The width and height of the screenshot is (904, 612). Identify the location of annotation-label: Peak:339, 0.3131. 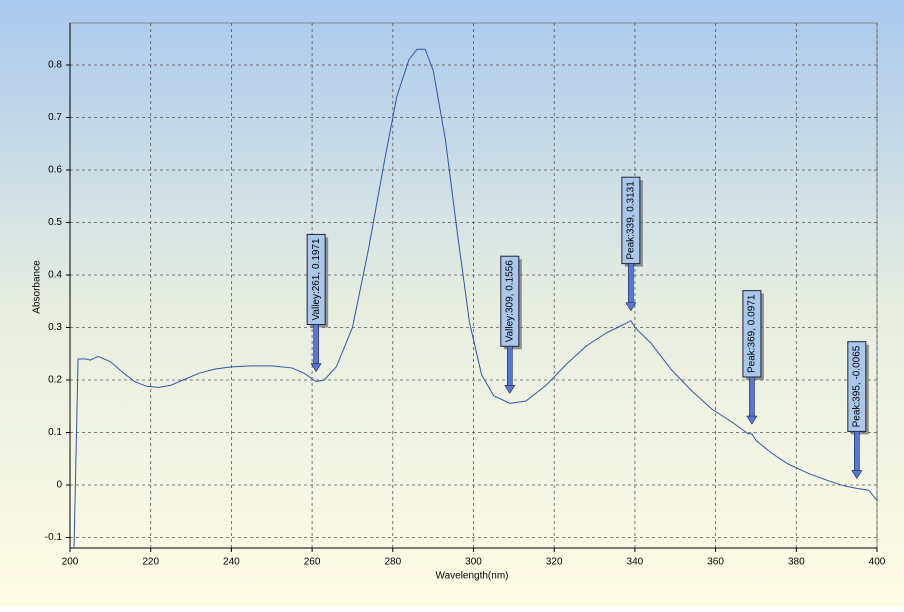
(631, 220).